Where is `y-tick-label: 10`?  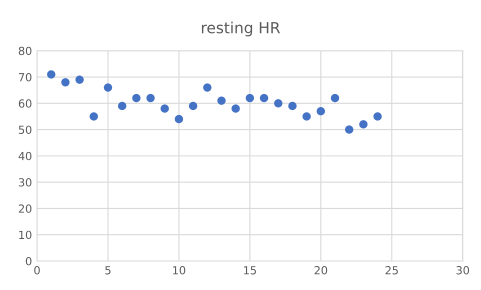 y-tick-label: 10 is located at coordinates (25, 235).